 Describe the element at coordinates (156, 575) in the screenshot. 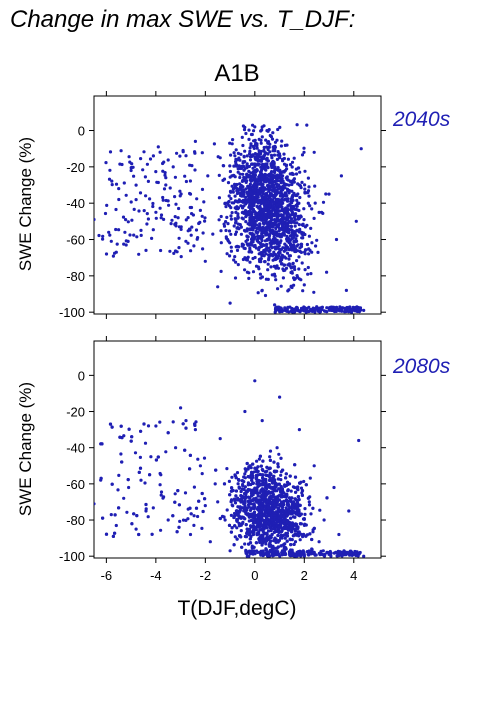

I see `x-tick-label: -4` at that location.